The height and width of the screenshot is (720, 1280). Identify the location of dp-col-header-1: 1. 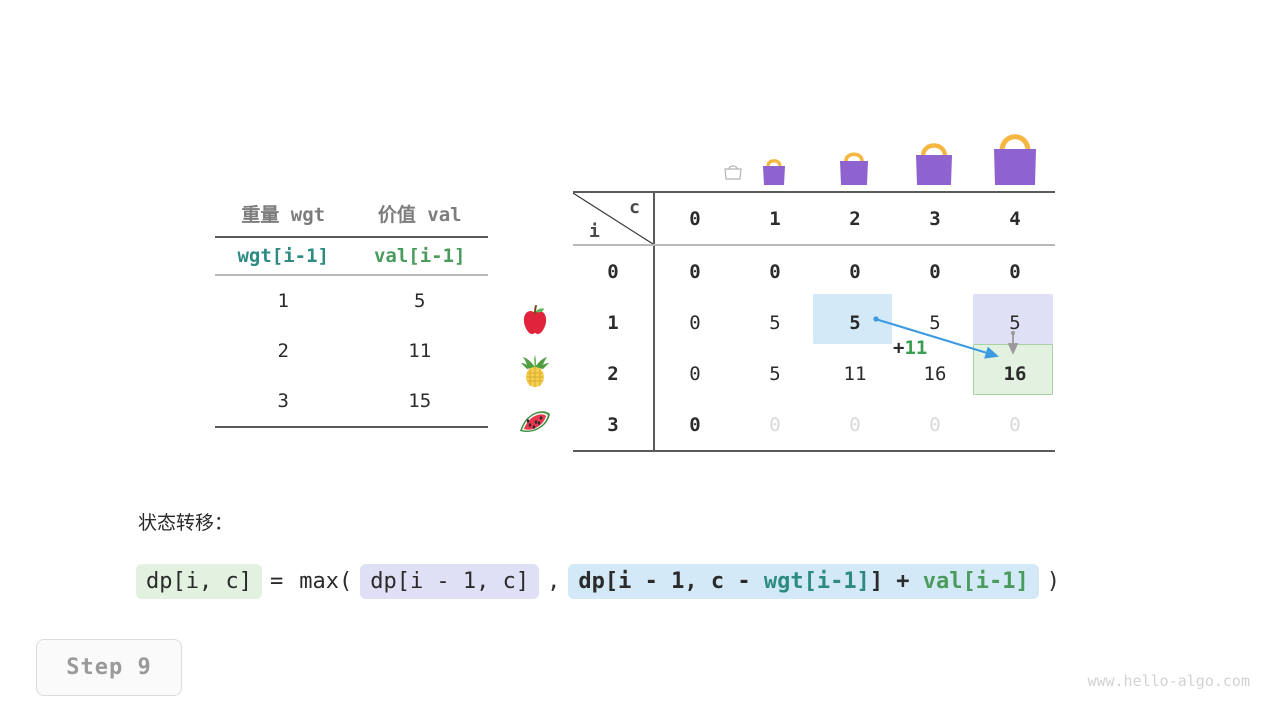
(775, 218).